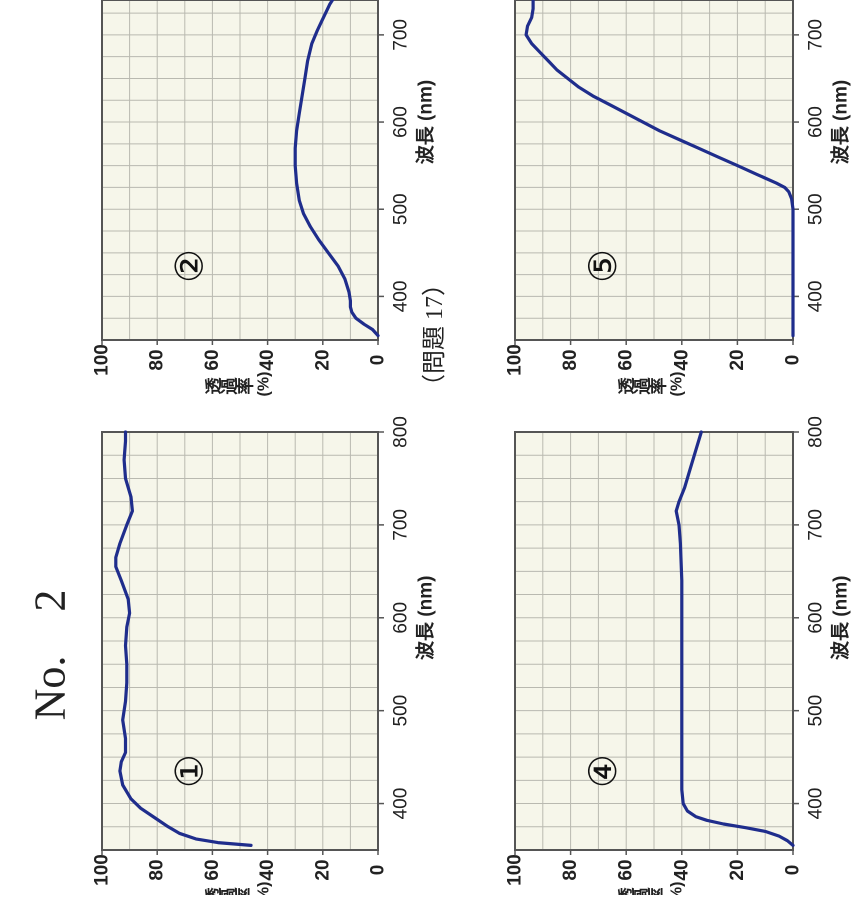 Image resolution: width=859 pixels, height=900 pixels. I want to click on panel-label: ④, so click(604, 771).